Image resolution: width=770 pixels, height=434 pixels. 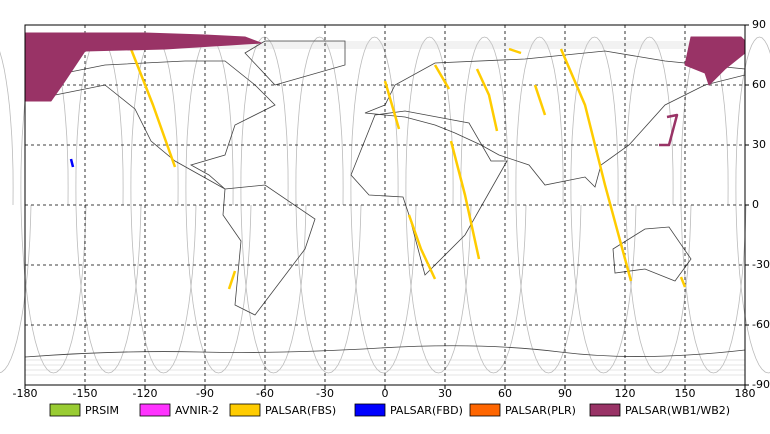 I want to click on x-tick-label: 150, so click(x=685, y=393).